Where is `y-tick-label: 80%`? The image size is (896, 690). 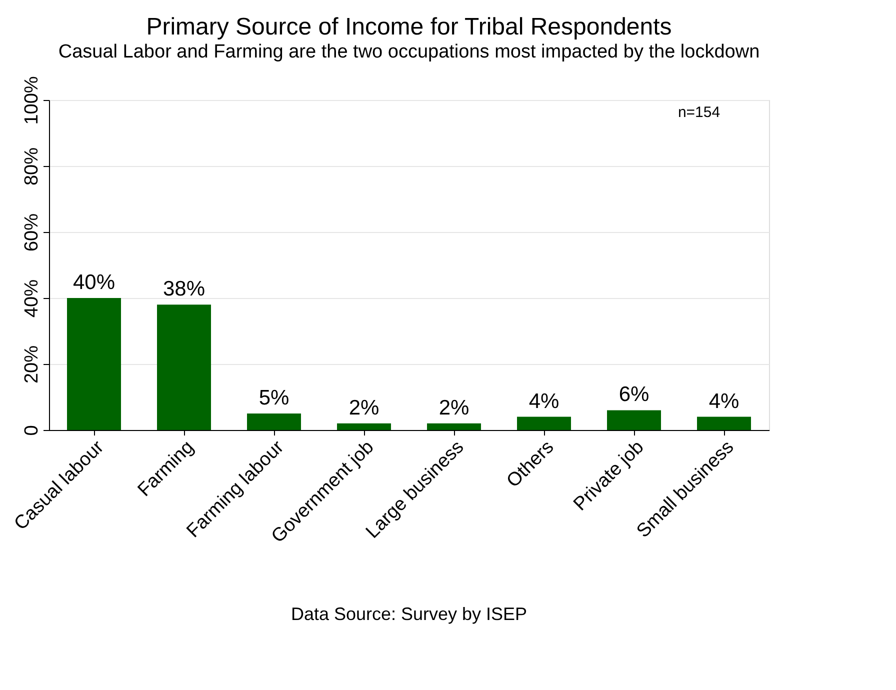 y-tick-label: 80% is located at coordinates (32, 166).